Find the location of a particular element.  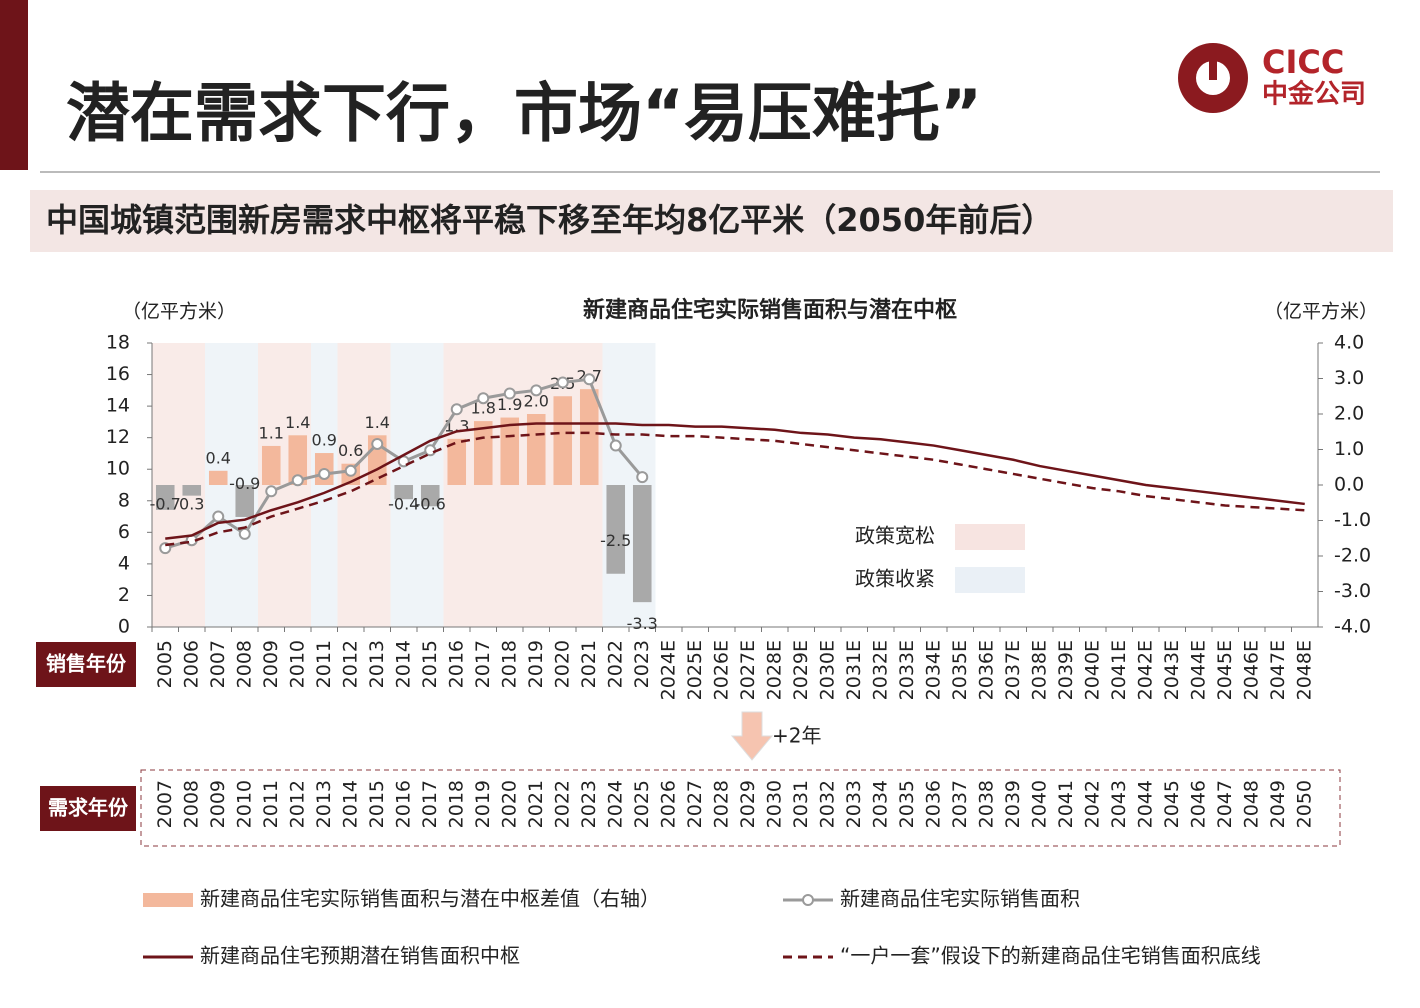

demand-label-box is located at coordinates (88, 808).